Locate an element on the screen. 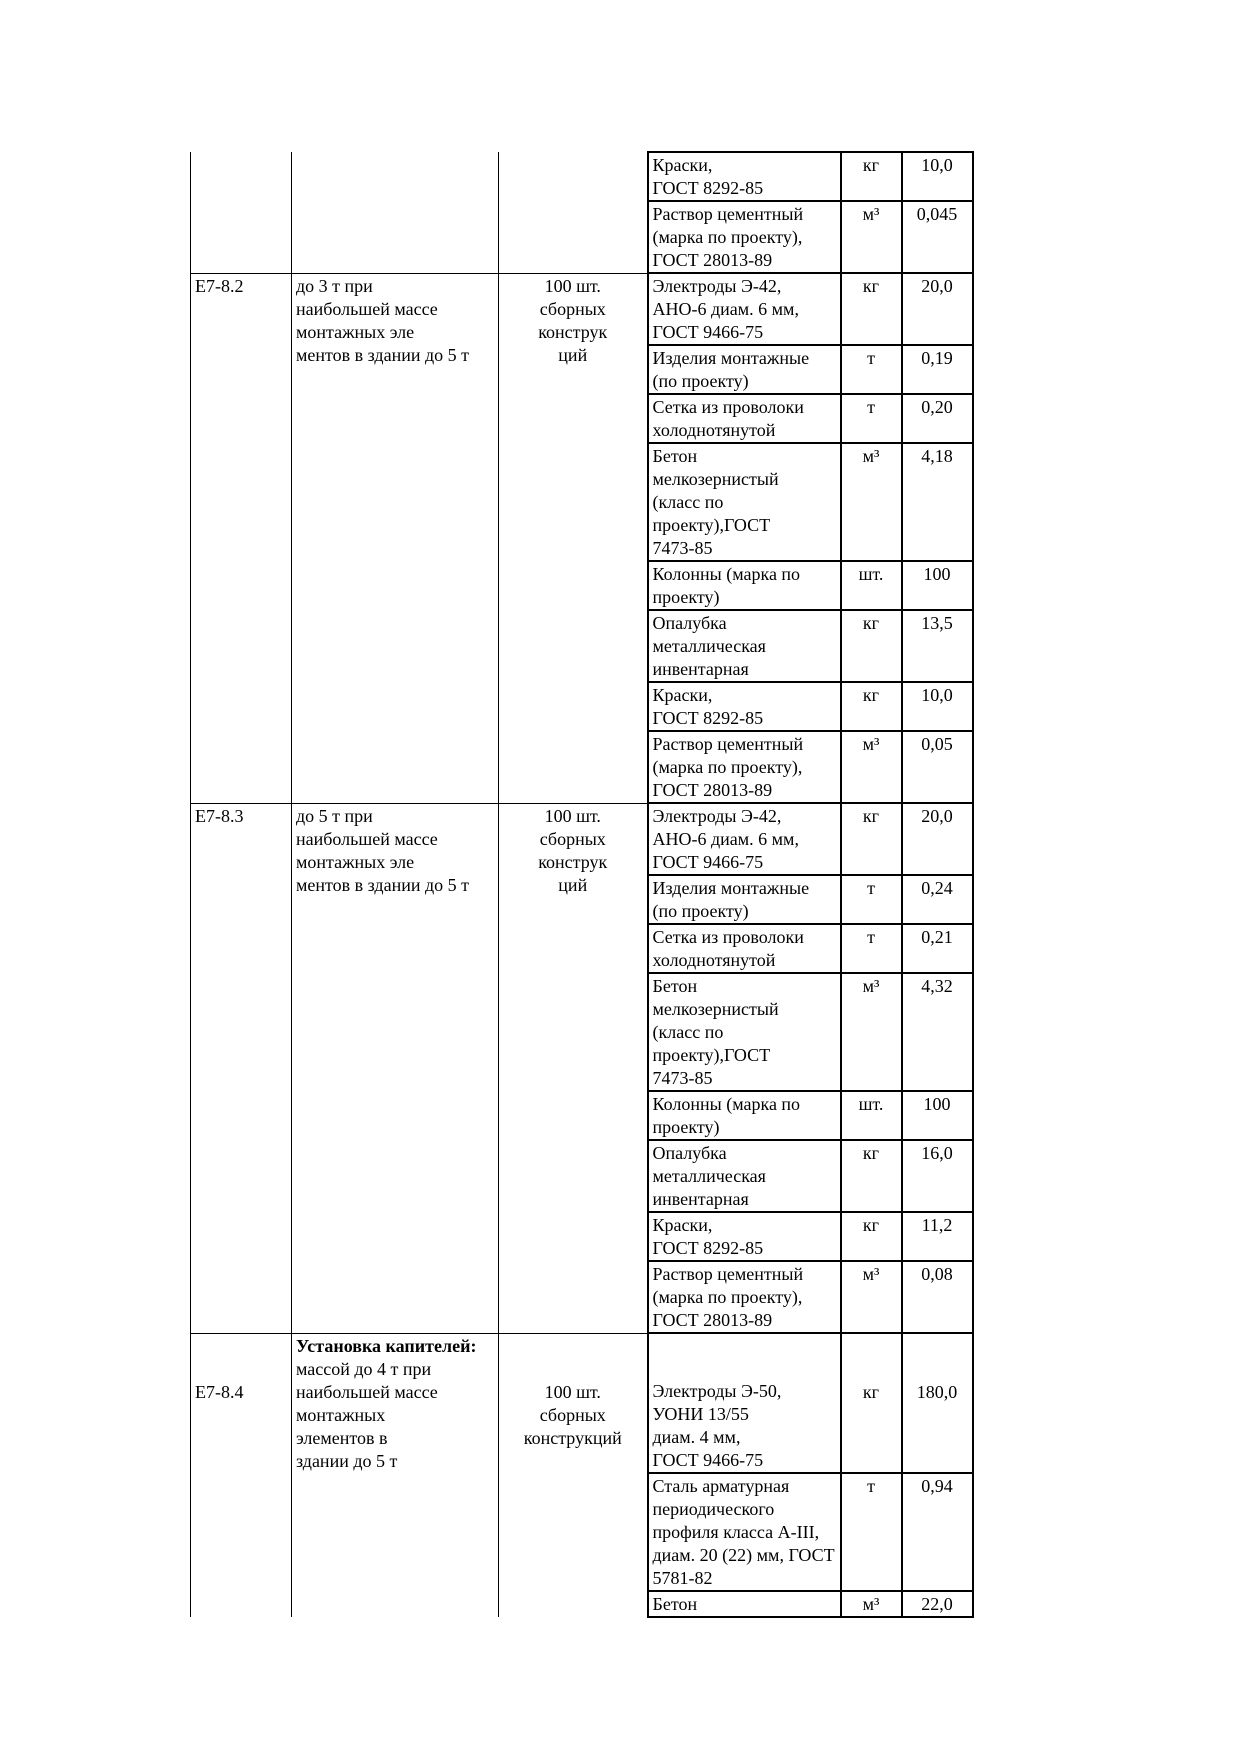 This screenshot has height=1755, width=1240. measure-unit-cell: 100 шт. сборных конструкций is located at coordinates (573, 1474).